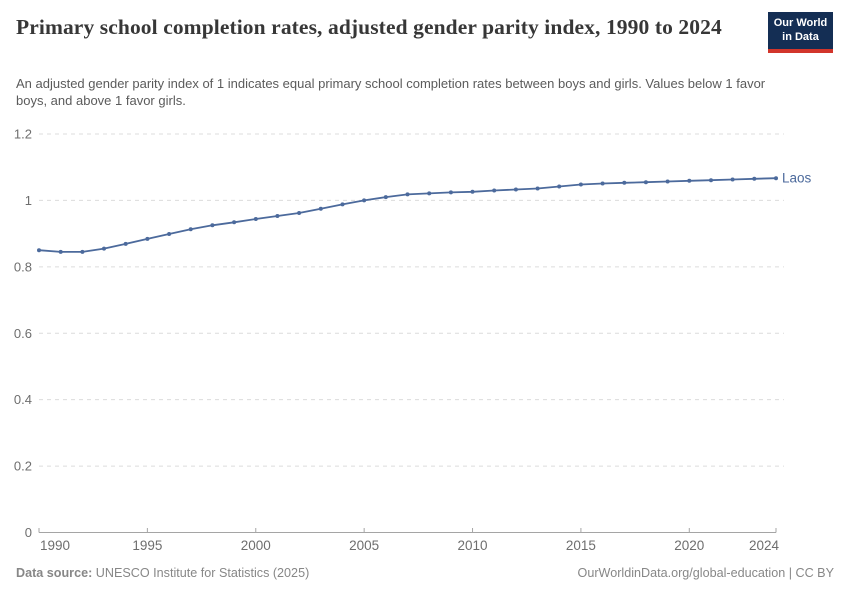 This screenshot has width=850, height=600. What do you see at coordinates (256, 545) in the screenshot?
I see `x-tick-label: 2000` at bounding box center [256, 545].